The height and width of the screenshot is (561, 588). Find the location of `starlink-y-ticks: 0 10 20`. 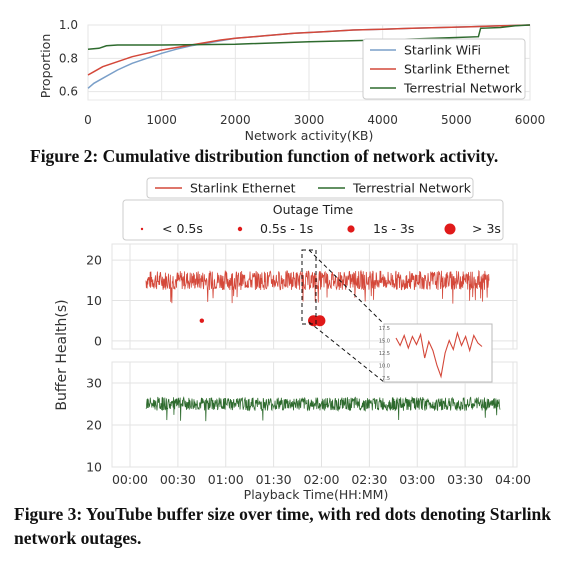

starlink-y-ticks: 0 10 20 is located at coordinates (94, 301).